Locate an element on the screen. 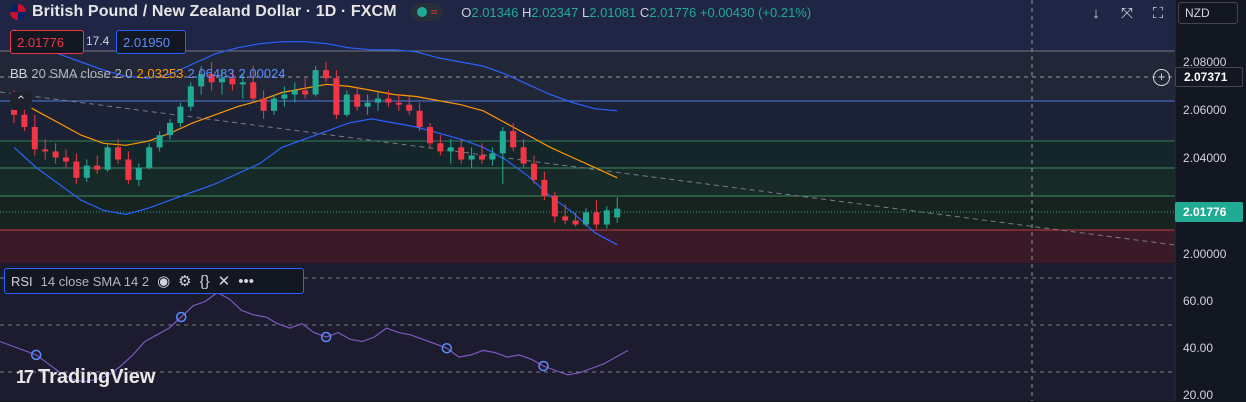 Image resolution: width=1246 pixels, height=402 pixels. rsi-tick: 40.00 is located at coordinates (1198, 348).